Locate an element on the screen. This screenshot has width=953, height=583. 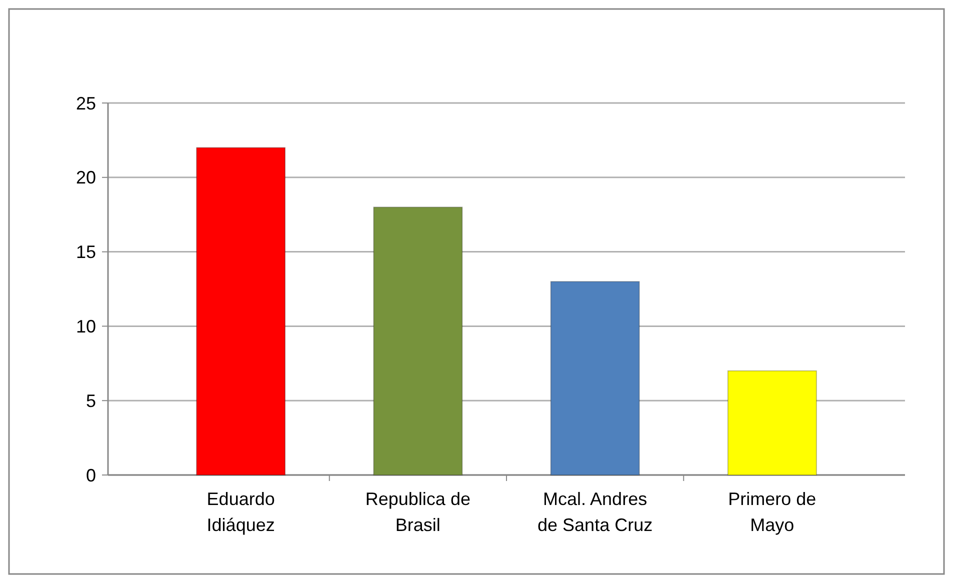
y-tick-label: 5 is located at coordinates (91, 400).